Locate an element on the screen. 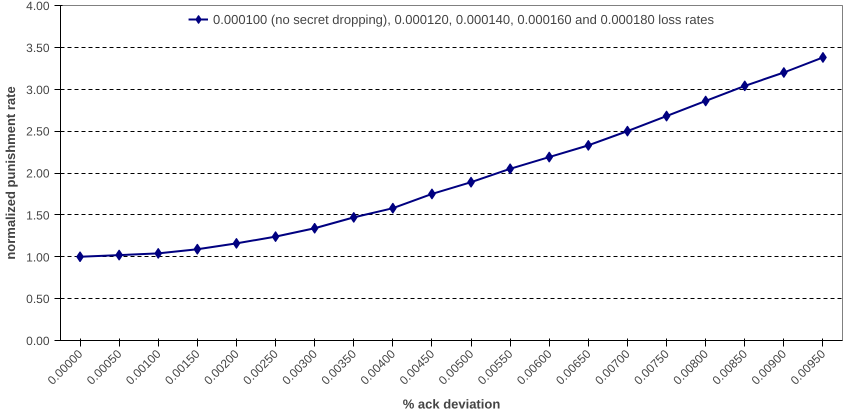  y-tick-label: 0.50 is located at coordinates (38, 299).